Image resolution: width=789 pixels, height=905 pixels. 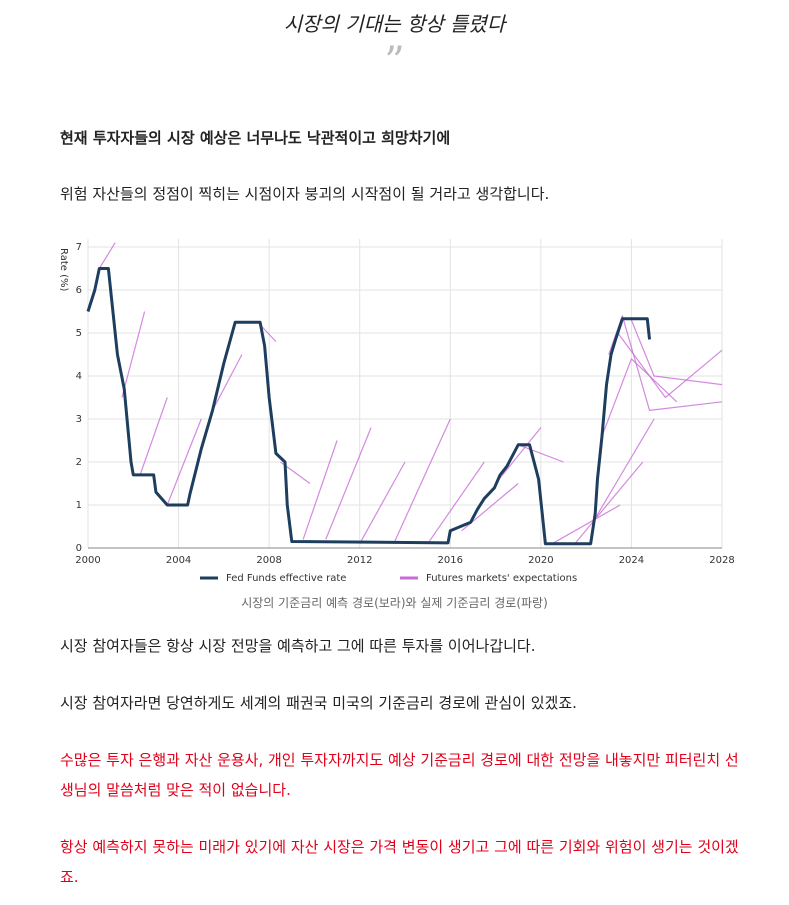 What do you see at coordinates (79, 333) in the screenshot?
I see `y-tick-label: 5` at bounding box center [79, 333].